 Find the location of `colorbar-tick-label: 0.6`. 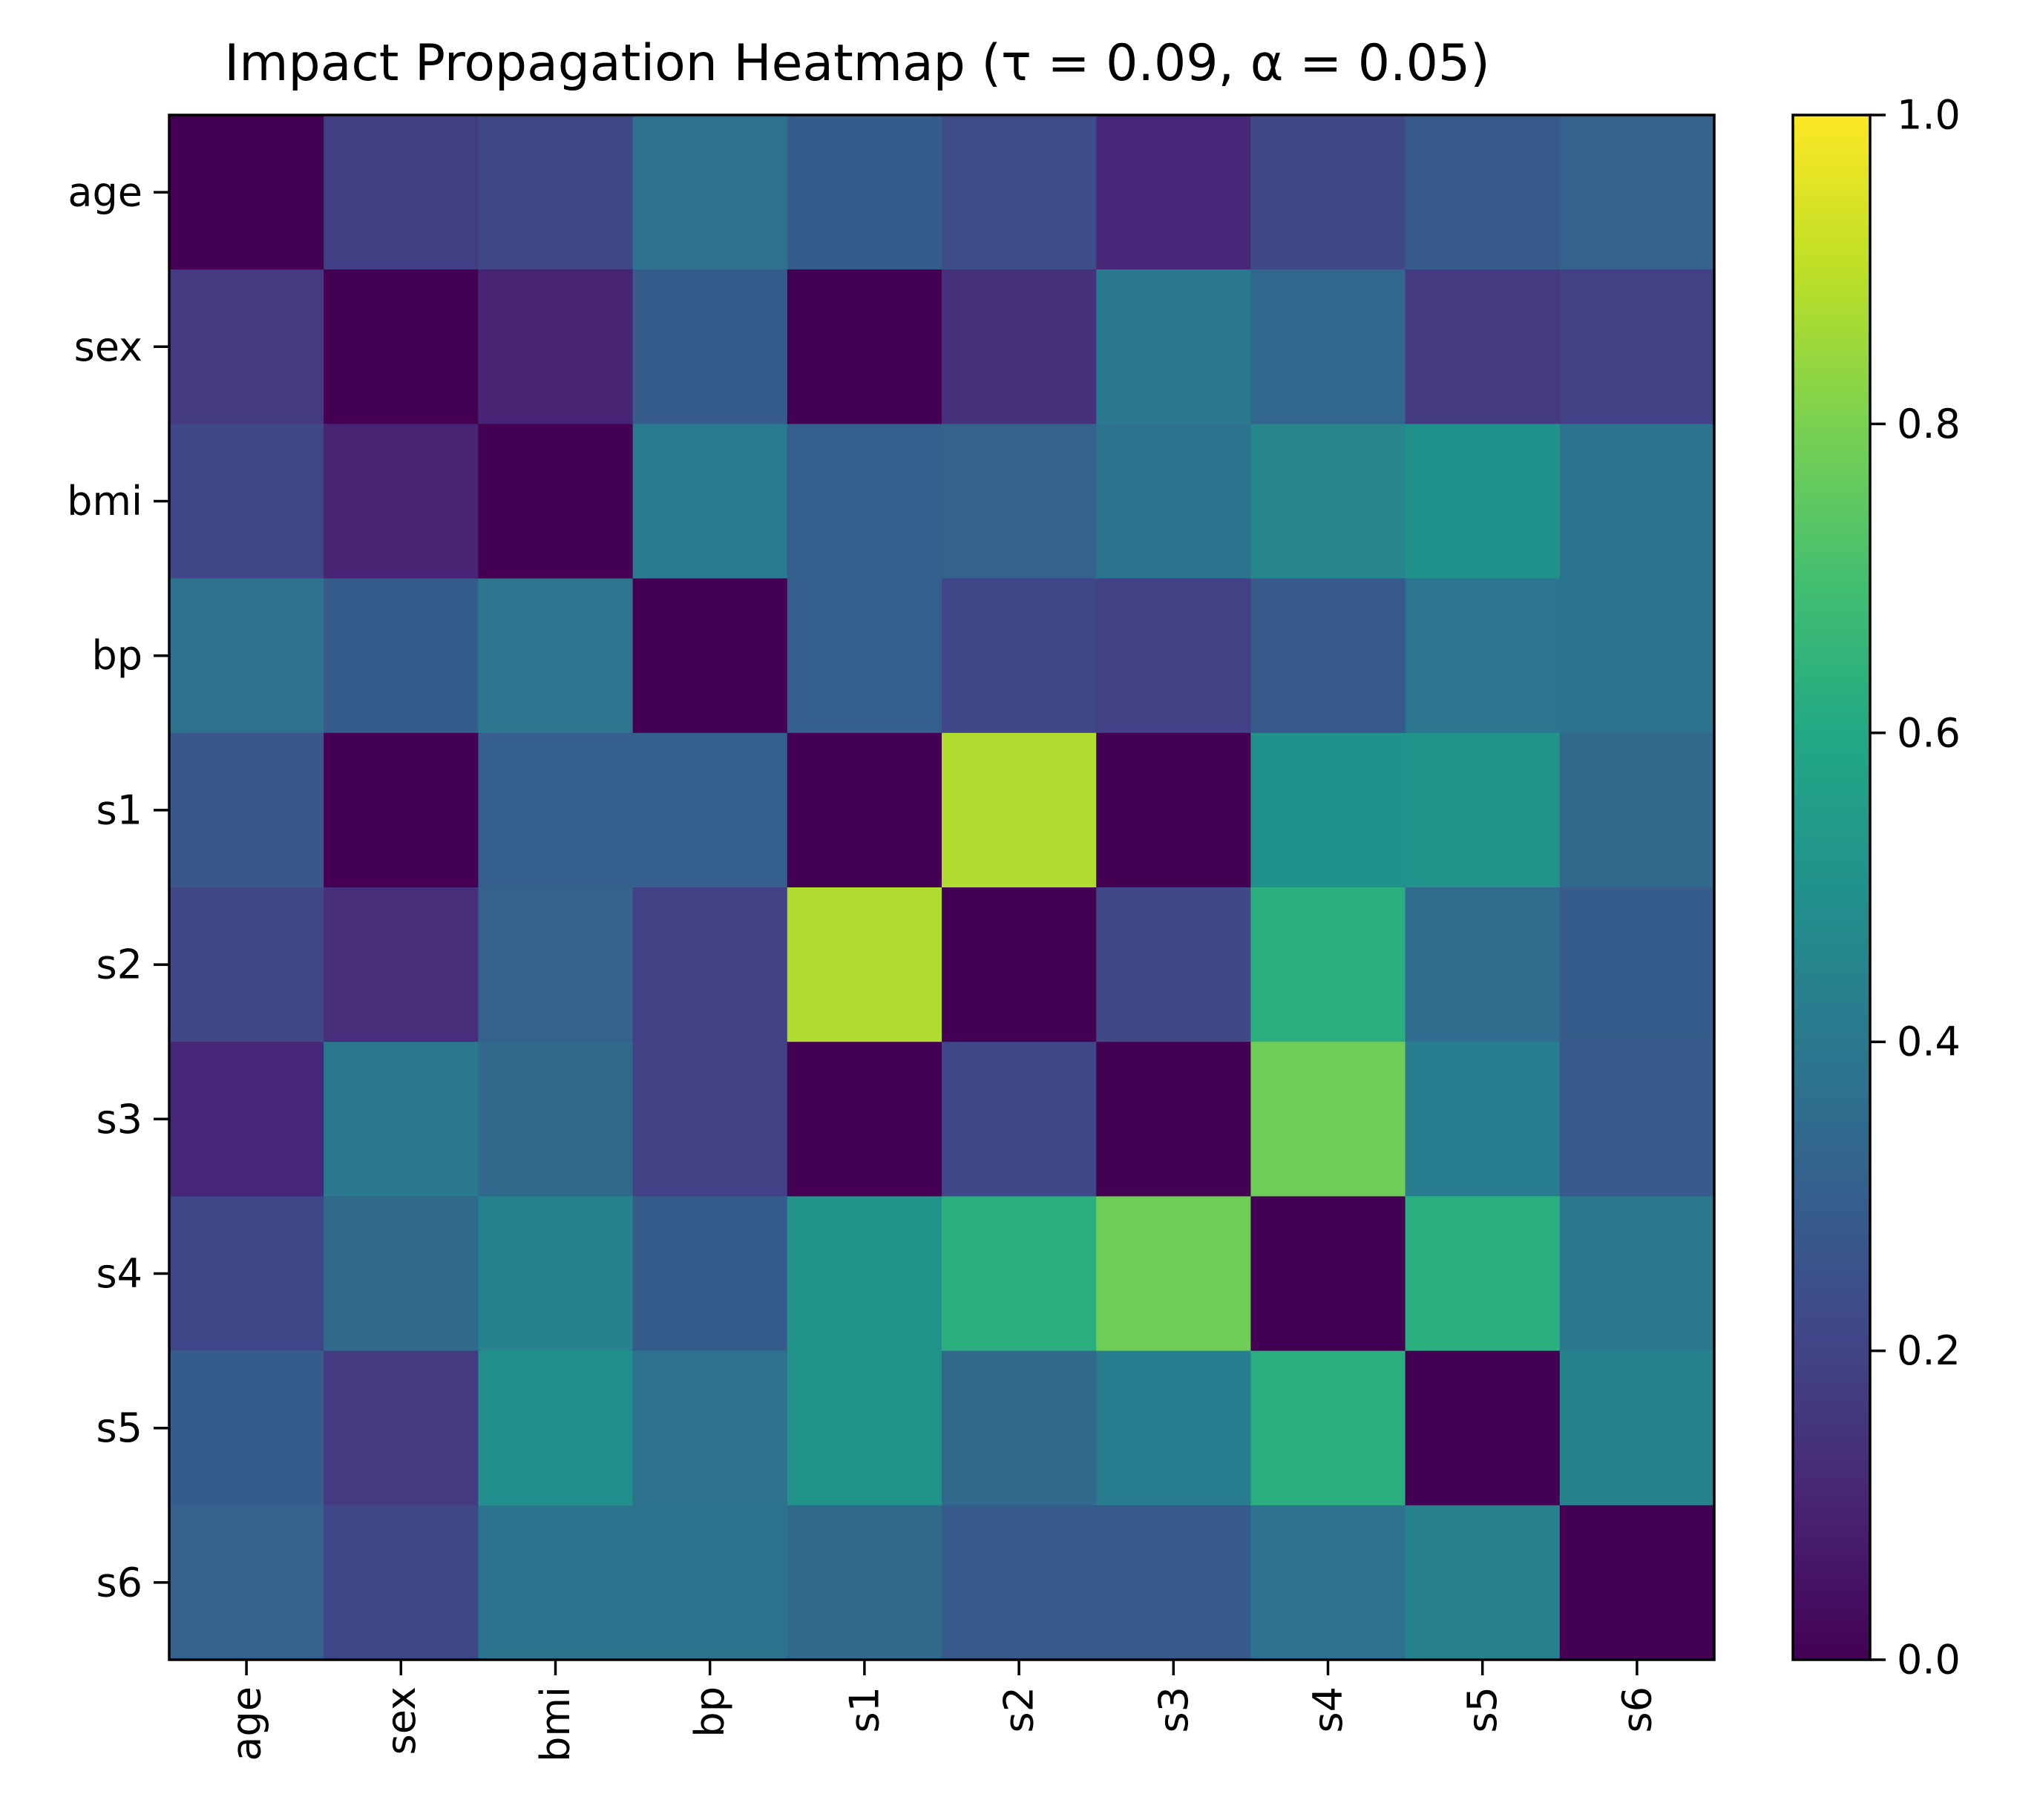

colorbar-tick-label: 0.6 is located at coordinates (1929, 733).